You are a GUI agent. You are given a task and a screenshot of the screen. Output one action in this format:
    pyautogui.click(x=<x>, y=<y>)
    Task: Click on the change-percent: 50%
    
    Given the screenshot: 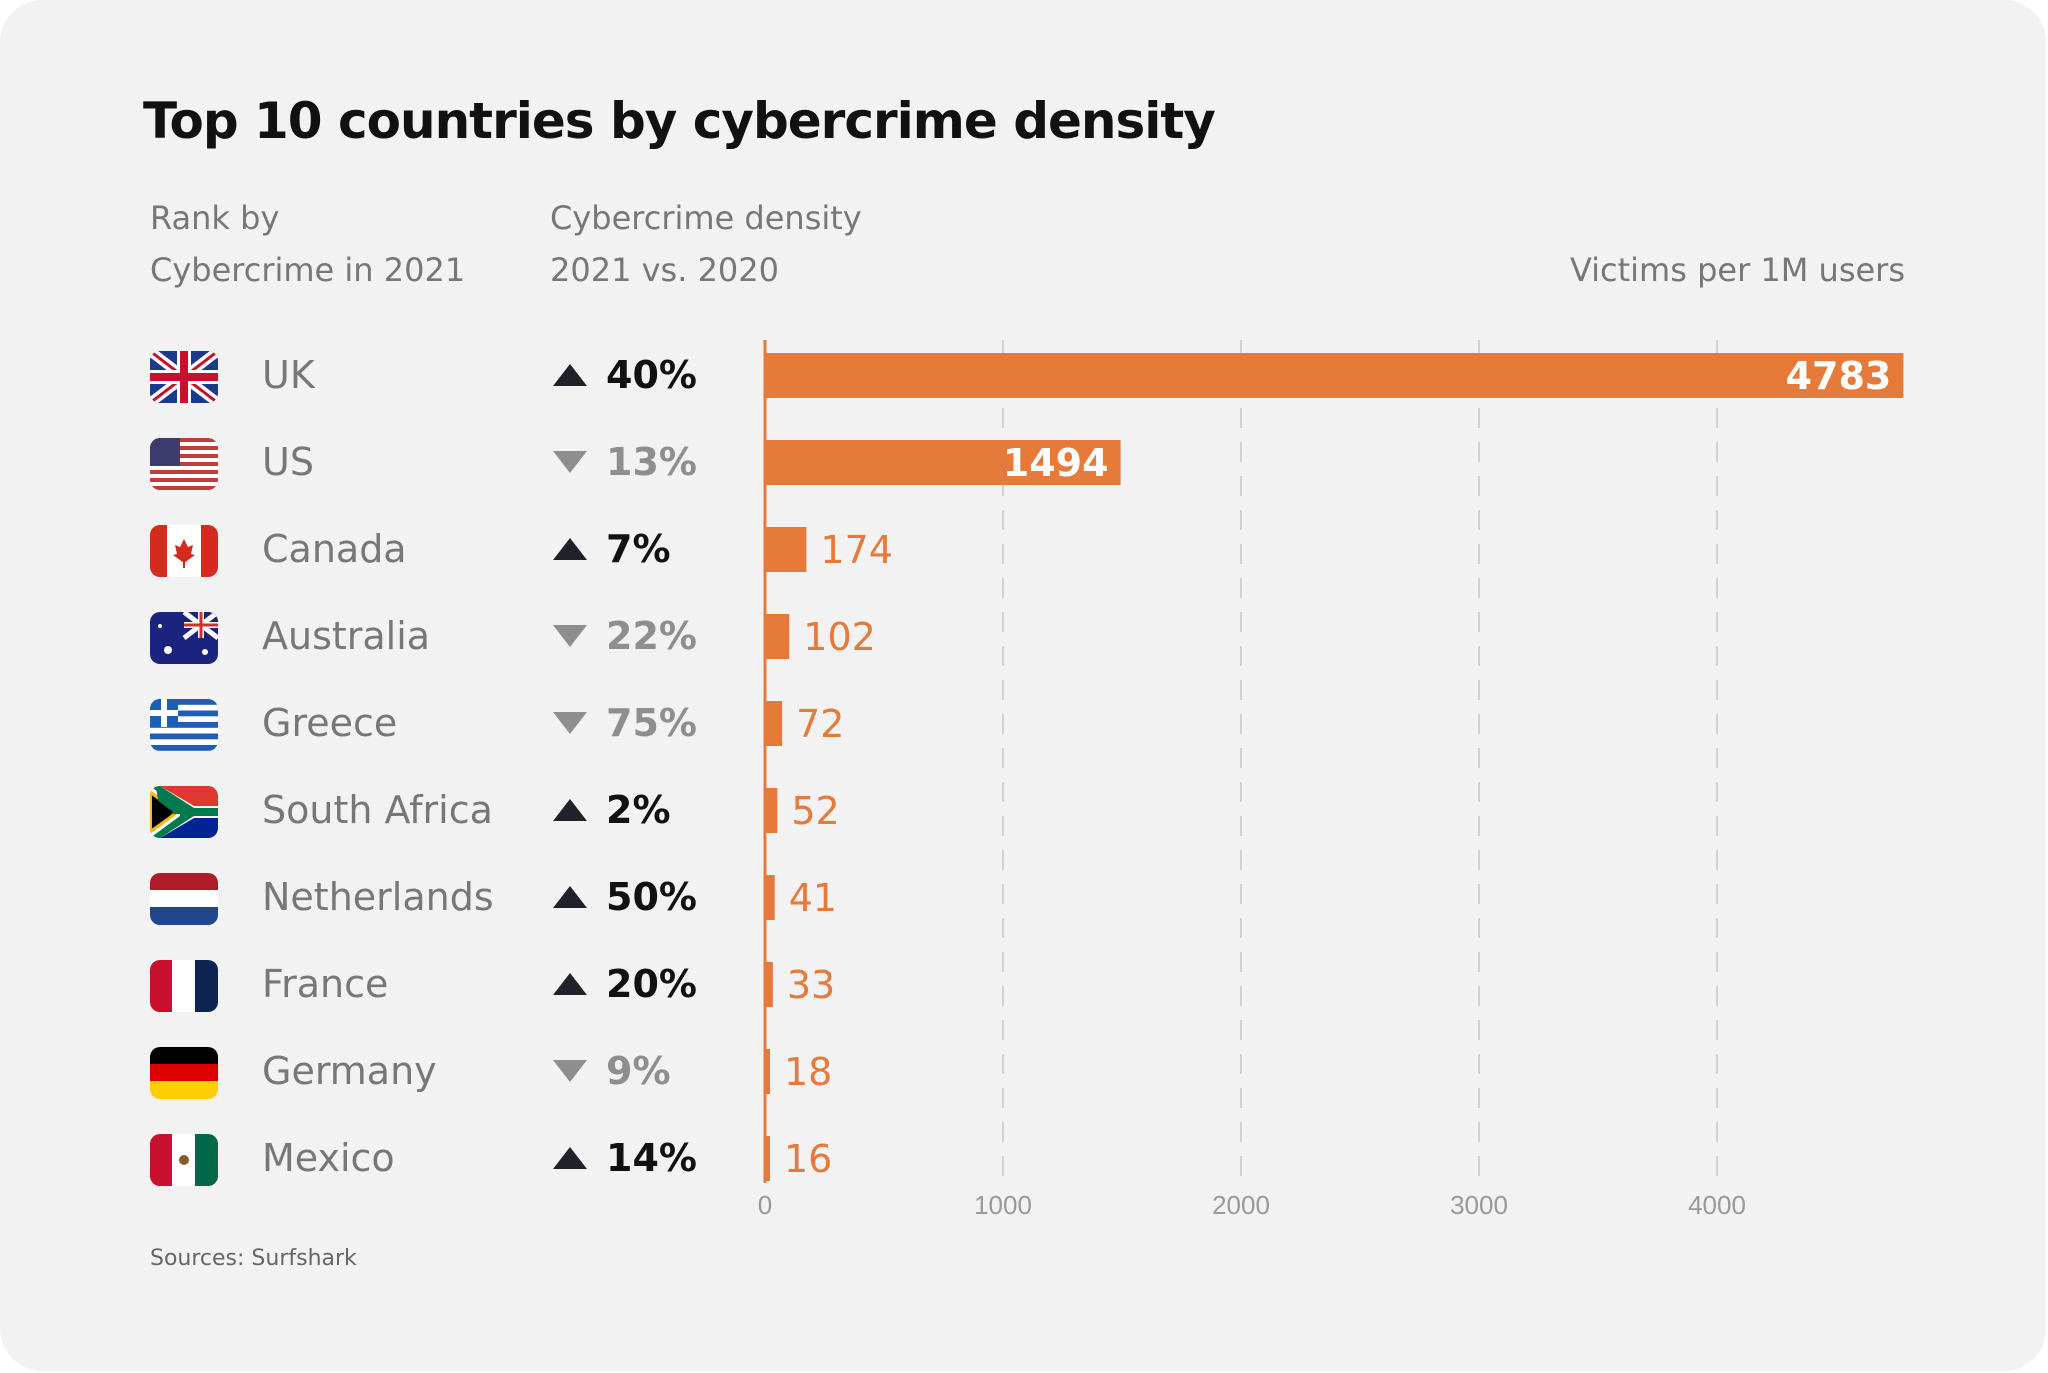 What is the action you would take?
    pyautogui.click(x=651, y=897)
    